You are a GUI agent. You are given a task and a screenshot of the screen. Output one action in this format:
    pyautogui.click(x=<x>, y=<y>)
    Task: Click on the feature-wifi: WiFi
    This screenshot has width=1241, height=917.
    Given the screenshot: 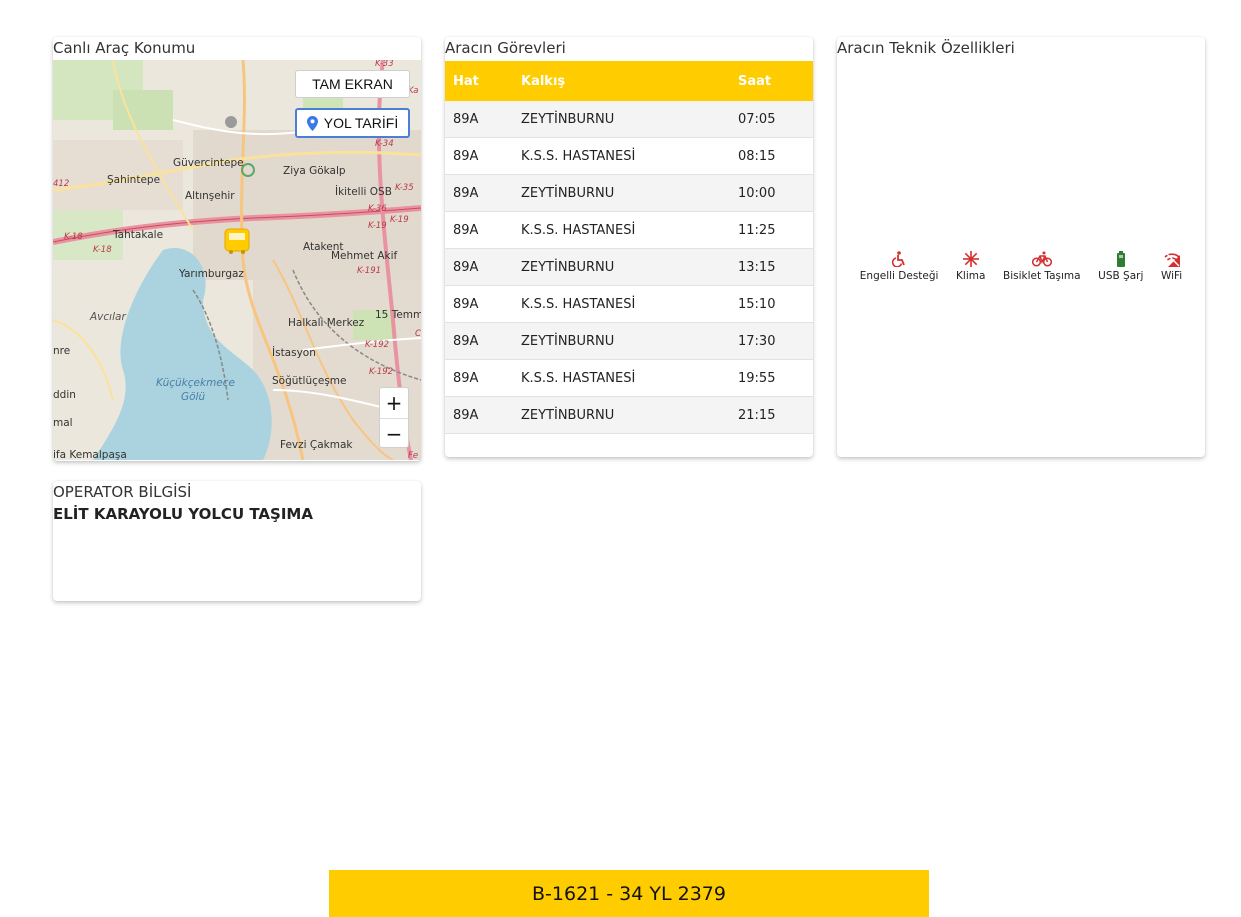 What is the action you would take?
    pyautogui.click(x=1171, y=266)
    